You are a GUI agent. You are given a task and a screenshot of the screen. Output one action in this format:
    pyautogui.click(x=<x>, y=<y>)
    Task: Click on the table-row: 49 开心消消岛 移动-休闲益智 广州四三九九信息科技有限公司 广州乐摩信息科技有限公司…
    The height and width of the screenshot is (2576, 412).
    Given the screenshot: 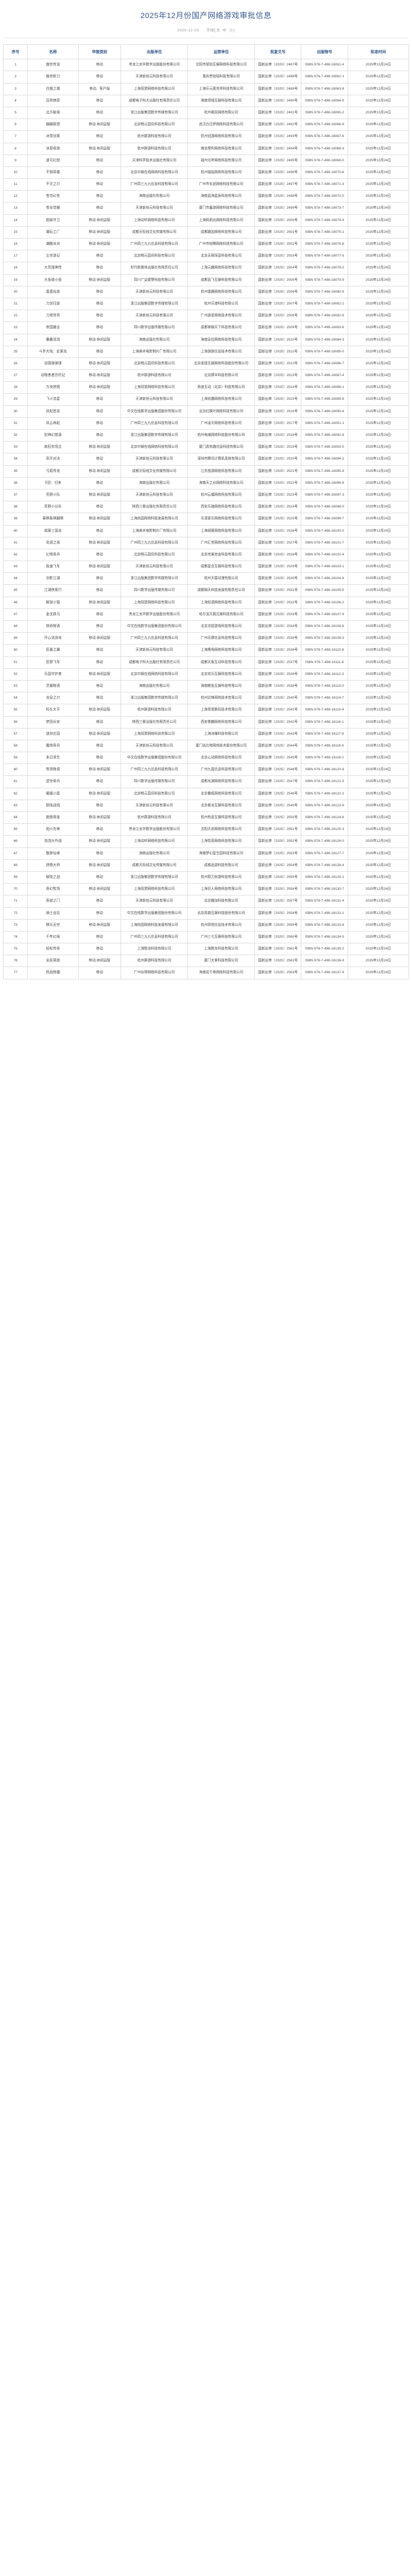 What is the action you would take?
    pyautogui.click(x=206, y=638)
    